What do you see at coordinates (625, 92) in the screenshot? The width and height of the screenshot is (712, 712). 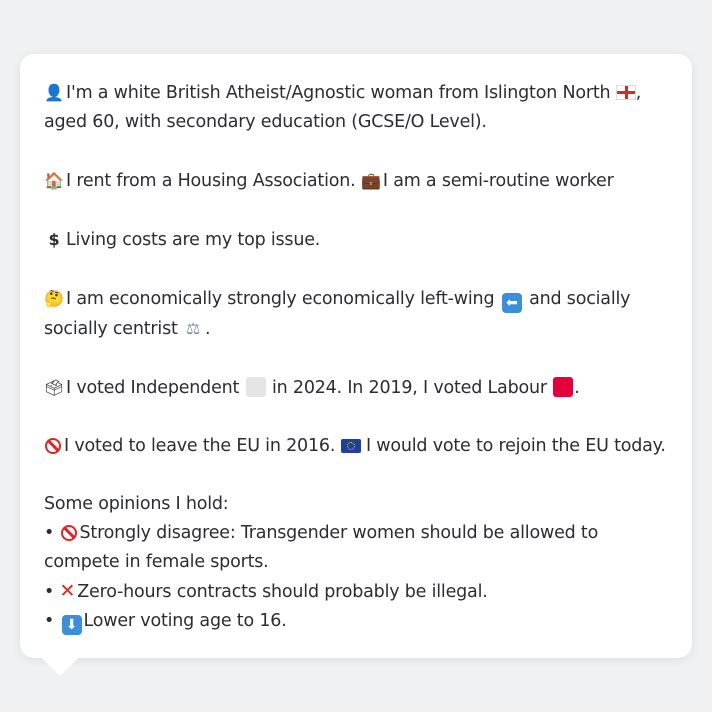 I see `england-flag-icon` at bounding box center [625, 92].